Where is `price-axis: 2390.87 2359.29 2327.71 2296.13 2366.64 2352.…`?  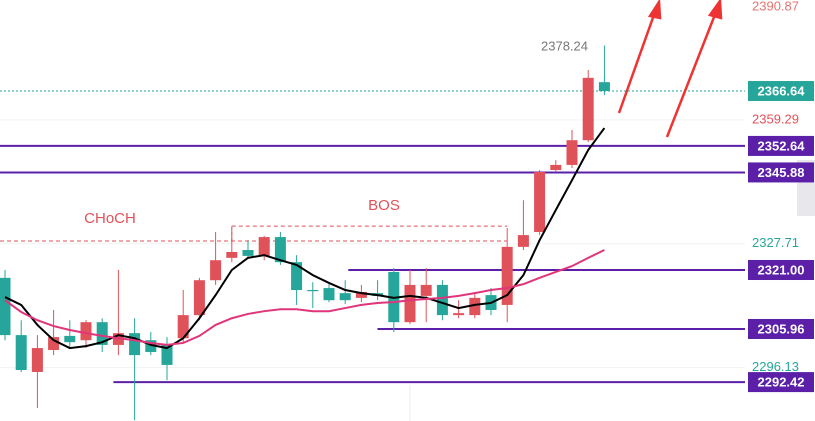 price-axis: 2390.87 2359.29 2327.71 2296.13 2366.64 2352.… is located at coordinates (781, 196).